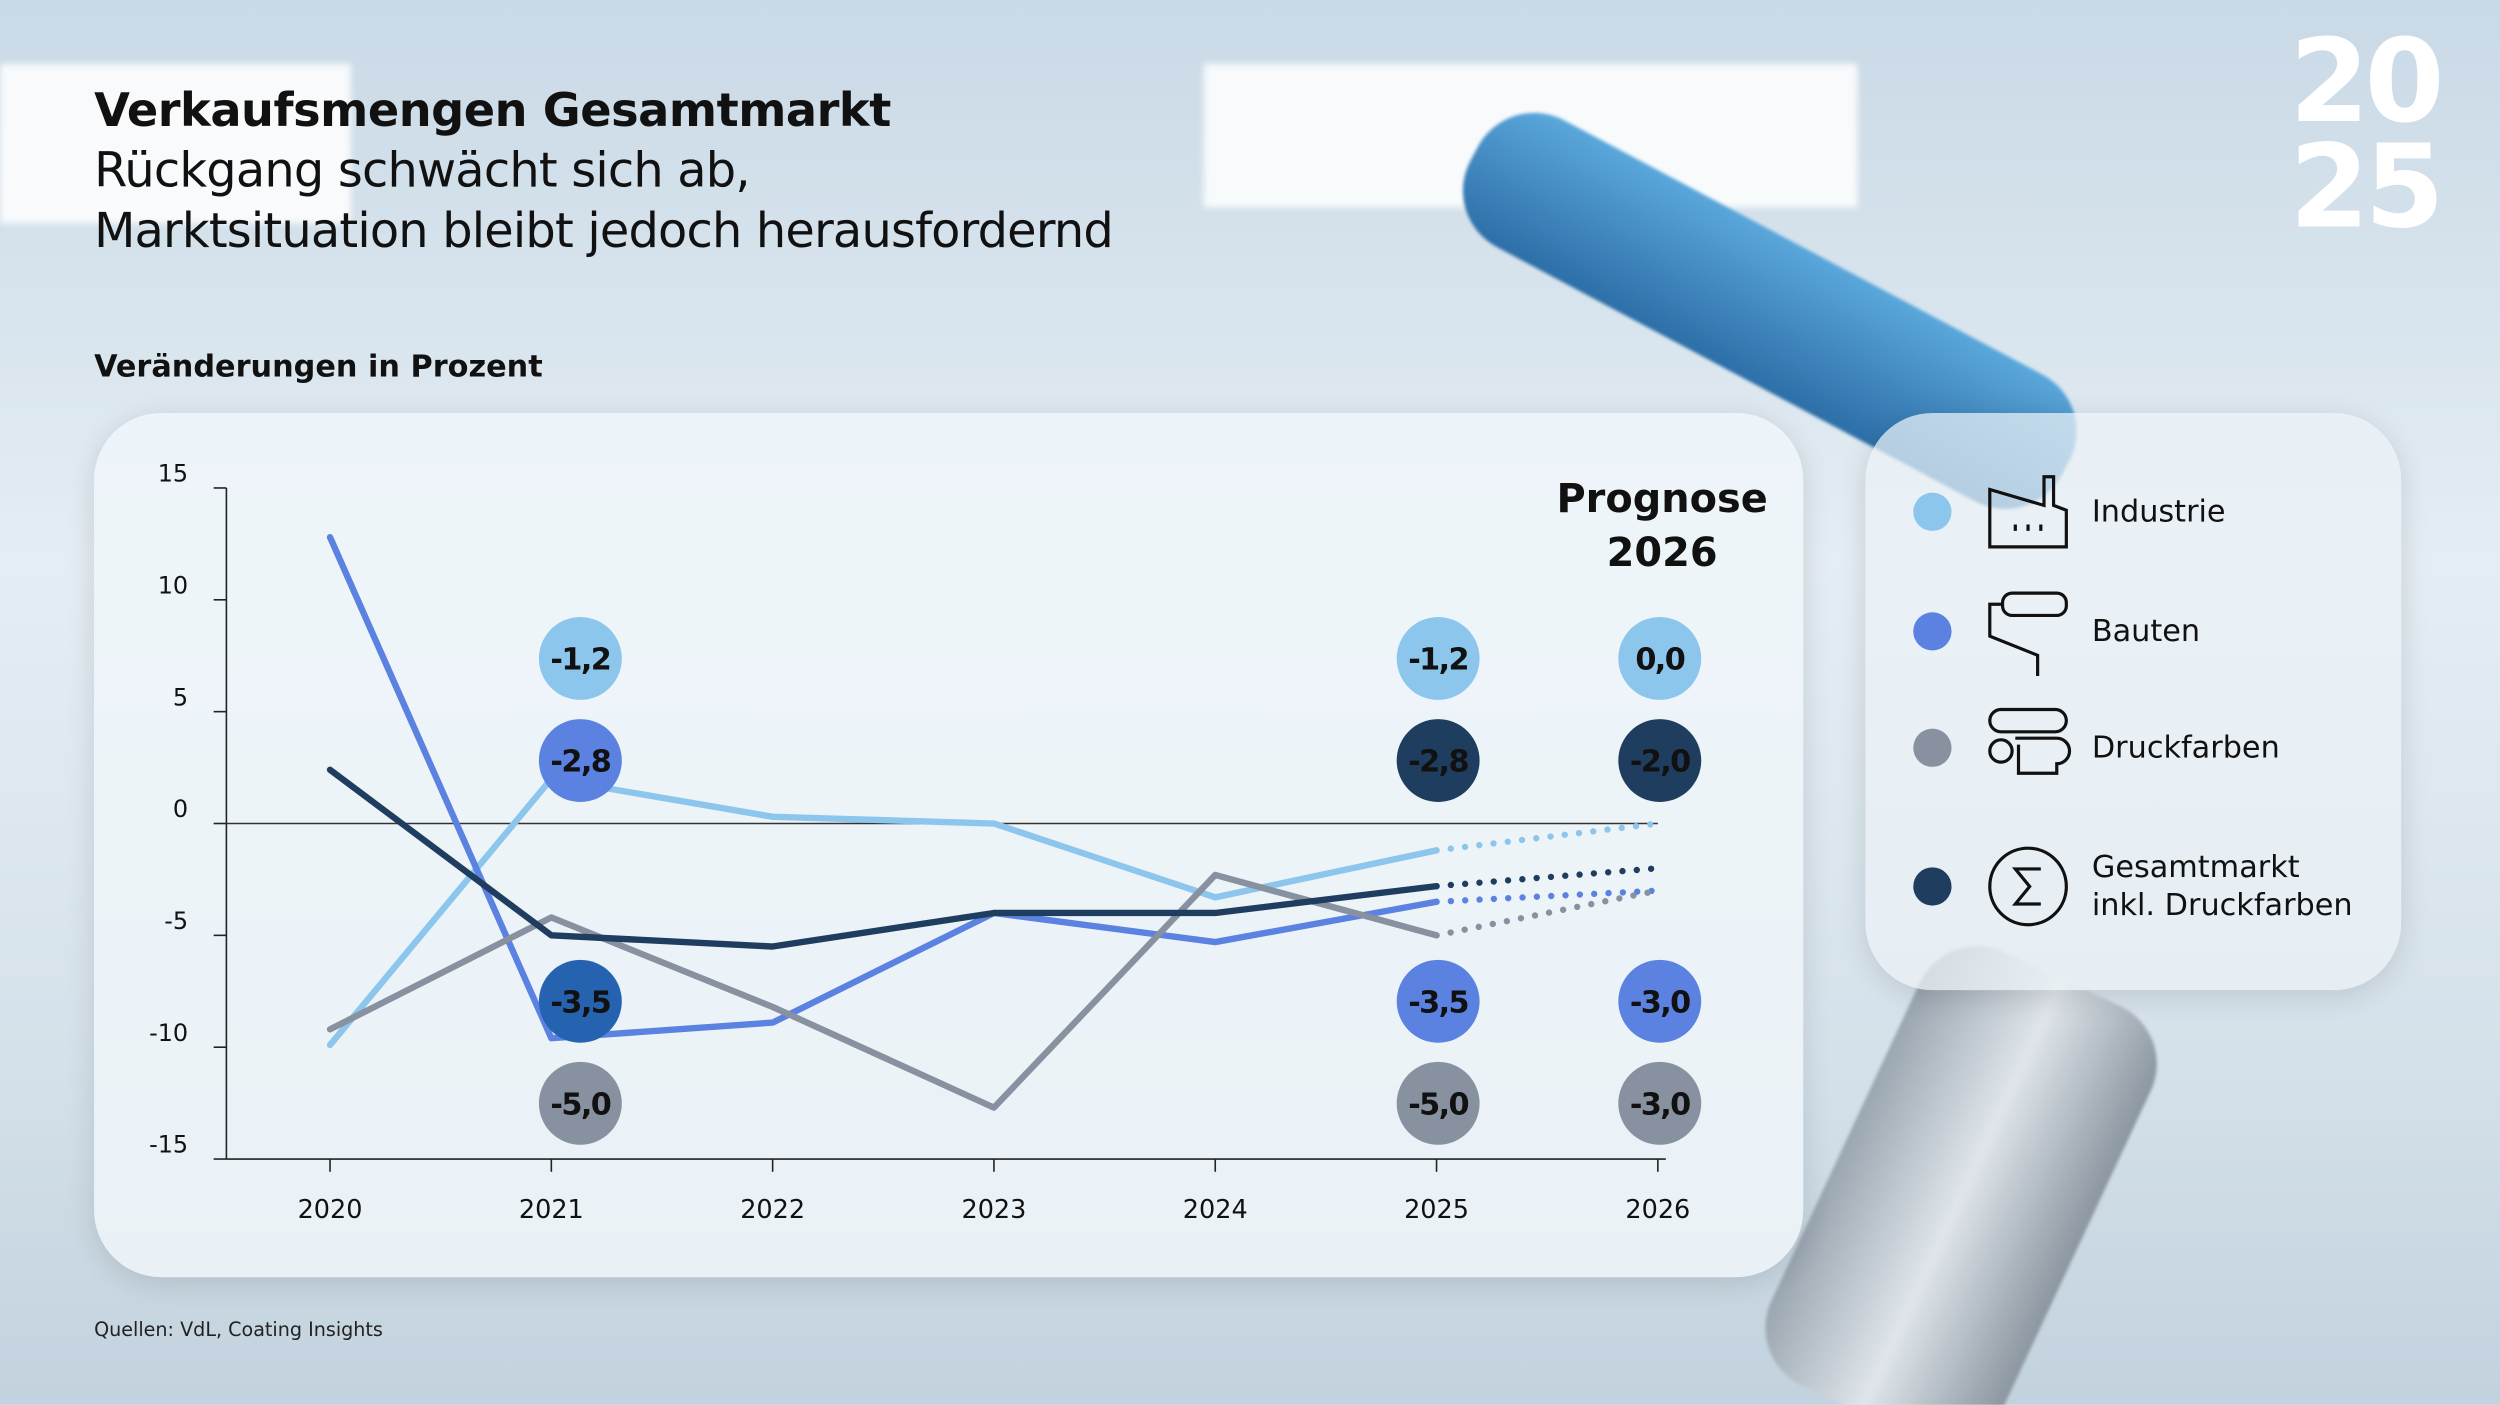 Image resolution: width=2500 pixels, height=1405 pixels. I want to click on series-line-druckfarben, so click(883, 991).